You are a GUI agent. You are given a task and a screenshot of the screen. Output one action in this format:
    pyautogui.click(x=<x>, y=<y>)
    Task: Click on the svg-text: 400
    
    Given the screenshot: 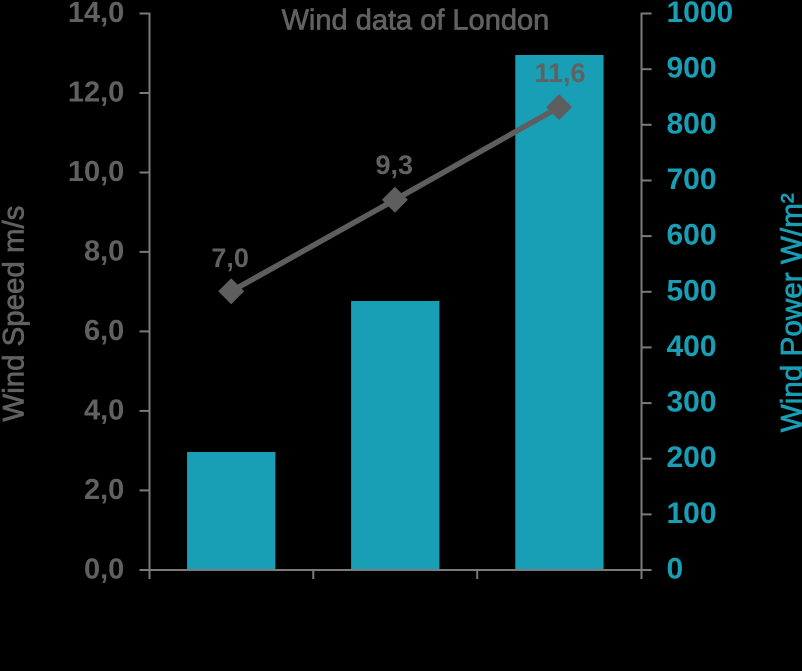 What is the action you would take?
    pyautogui.click(x=692, y=346)
    